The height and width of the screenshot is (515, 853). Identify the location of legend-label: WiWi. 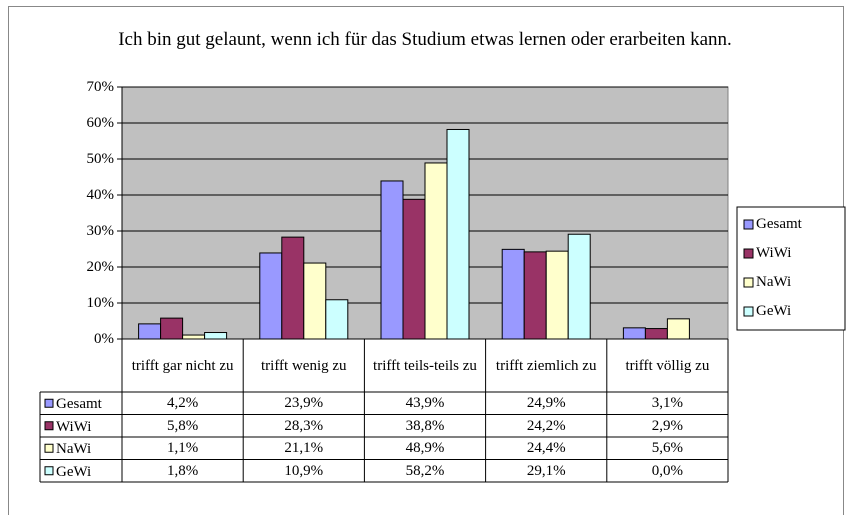
(774, 253).